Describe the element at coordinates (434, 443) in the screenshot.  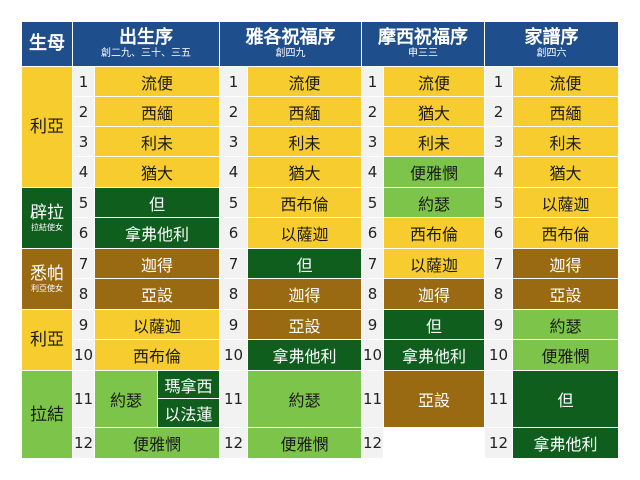
I see `moses-order-empty-cell` at that location.